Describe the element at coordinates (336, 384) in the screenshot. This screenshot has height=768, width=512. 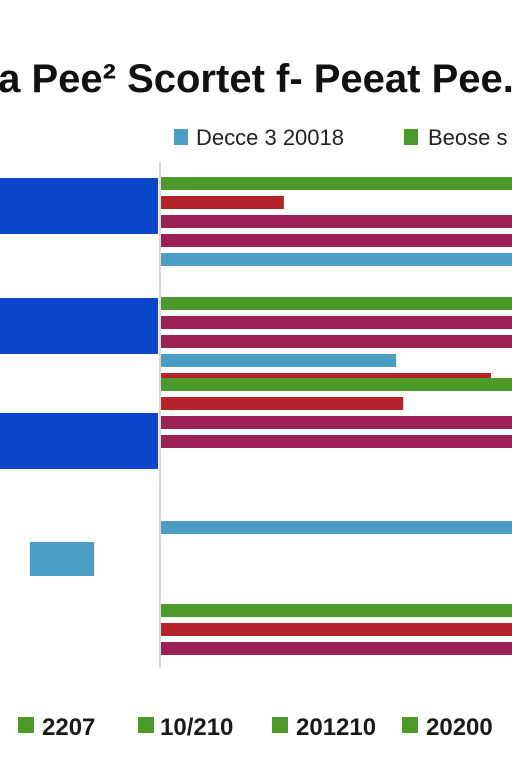
I see `bar-g3-b1` at that location.